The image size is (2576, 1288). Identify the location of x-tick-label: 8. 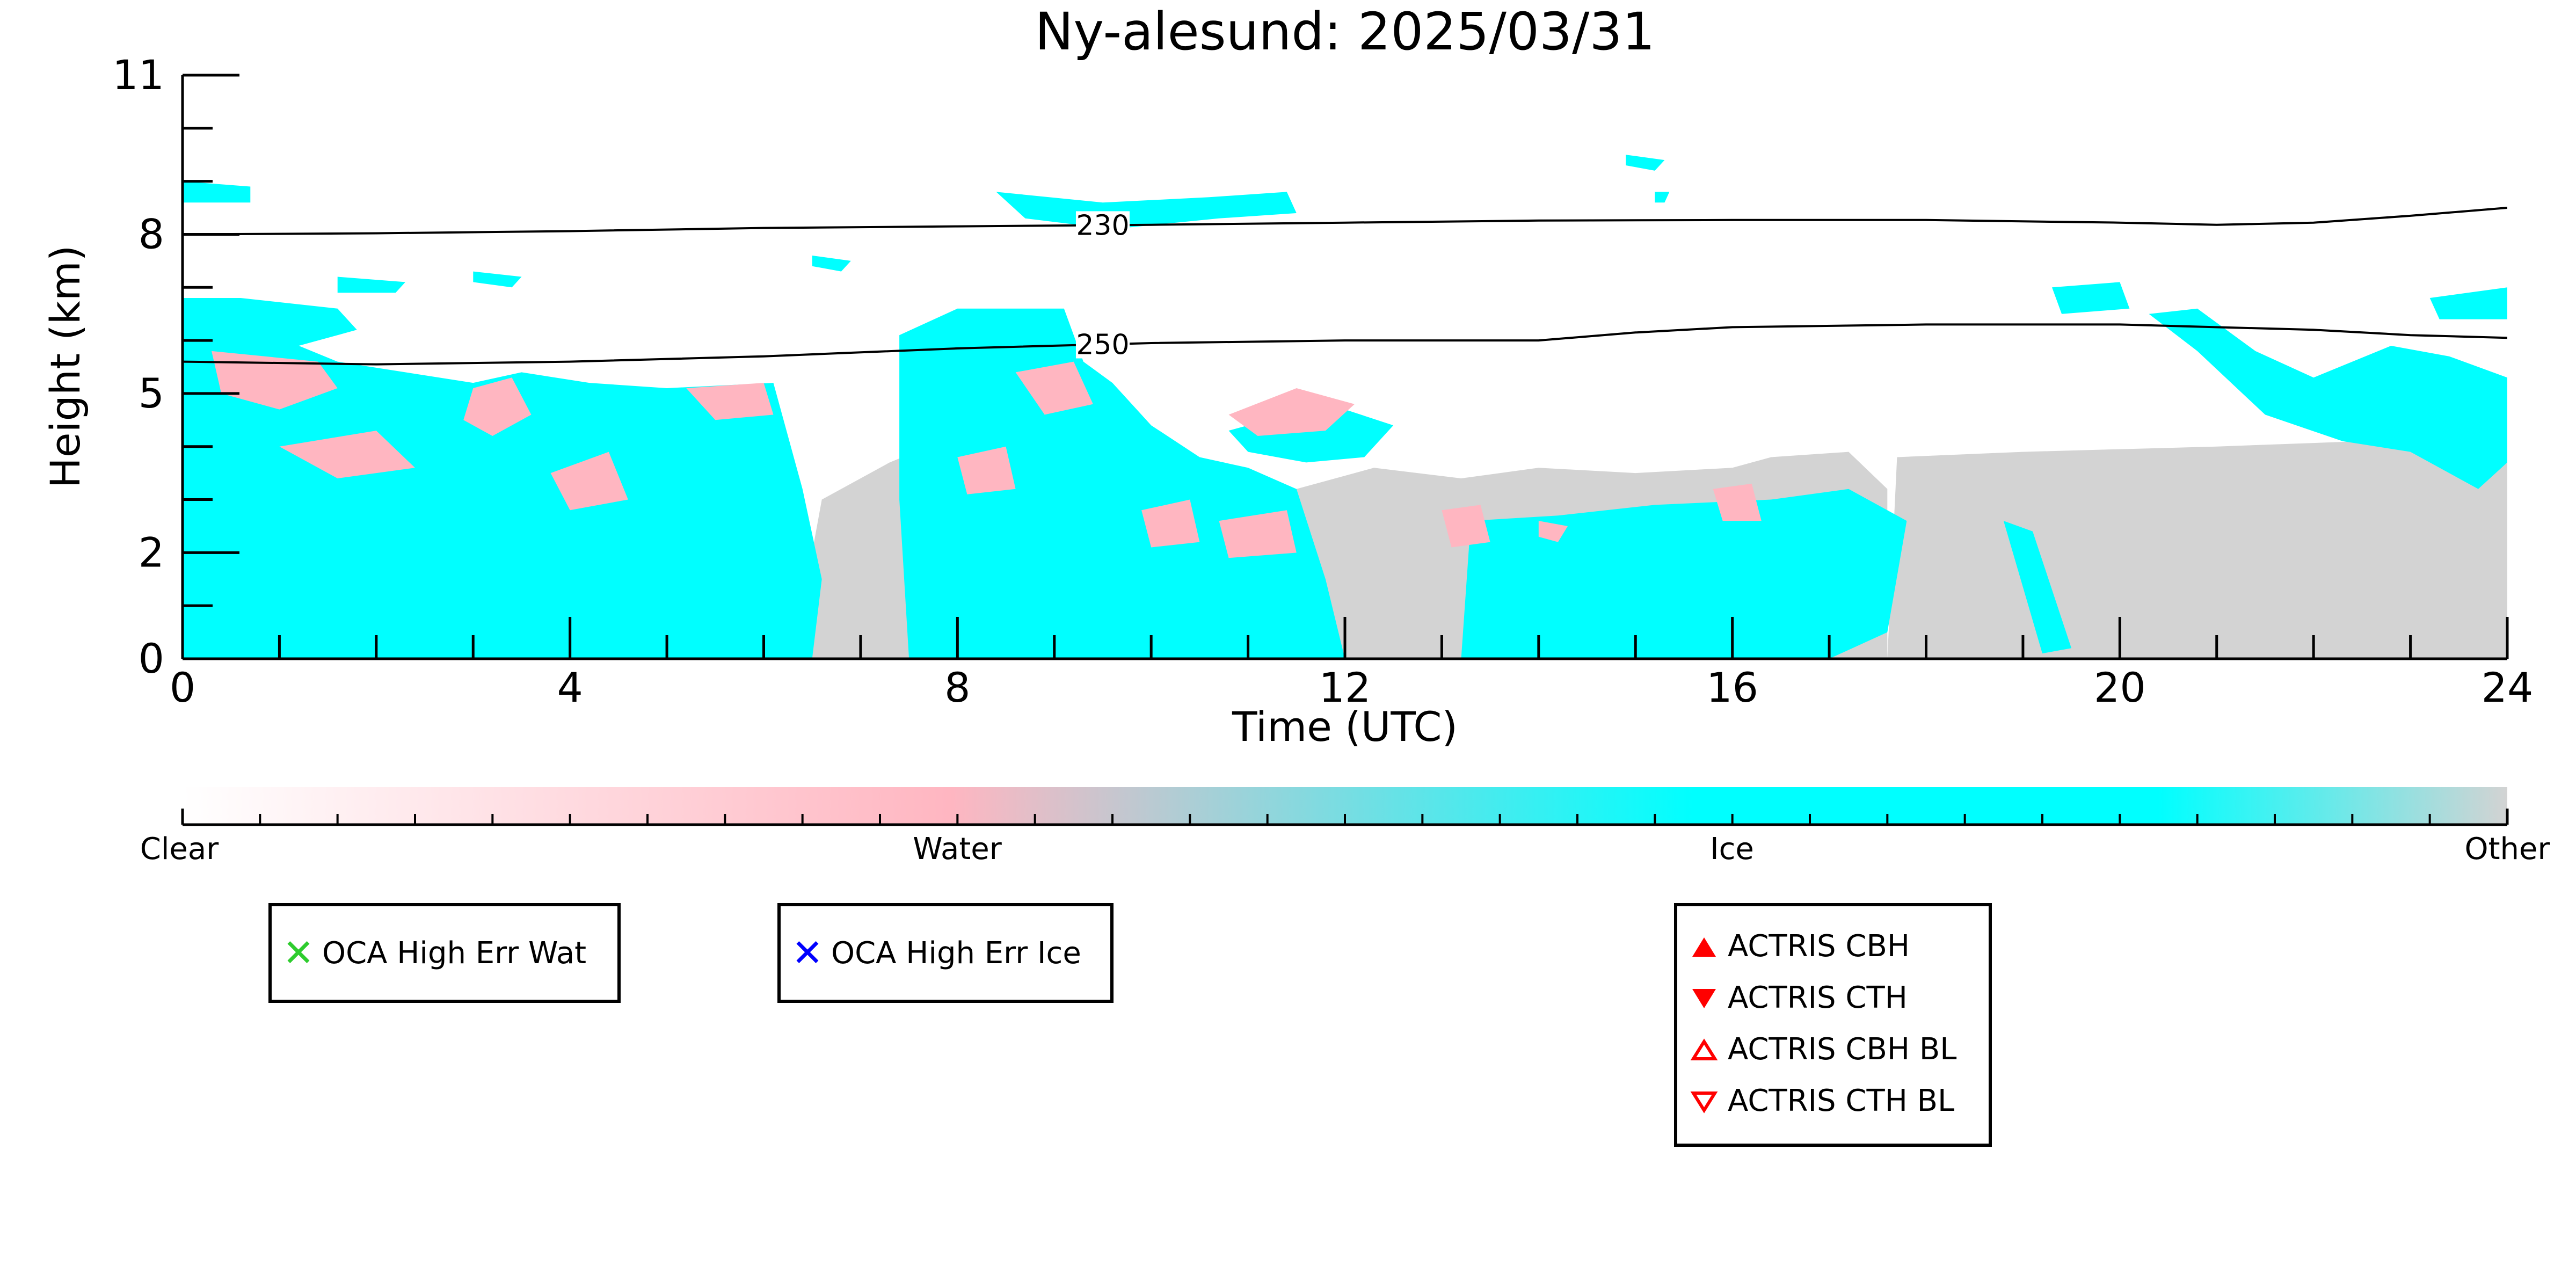
(957, 687).